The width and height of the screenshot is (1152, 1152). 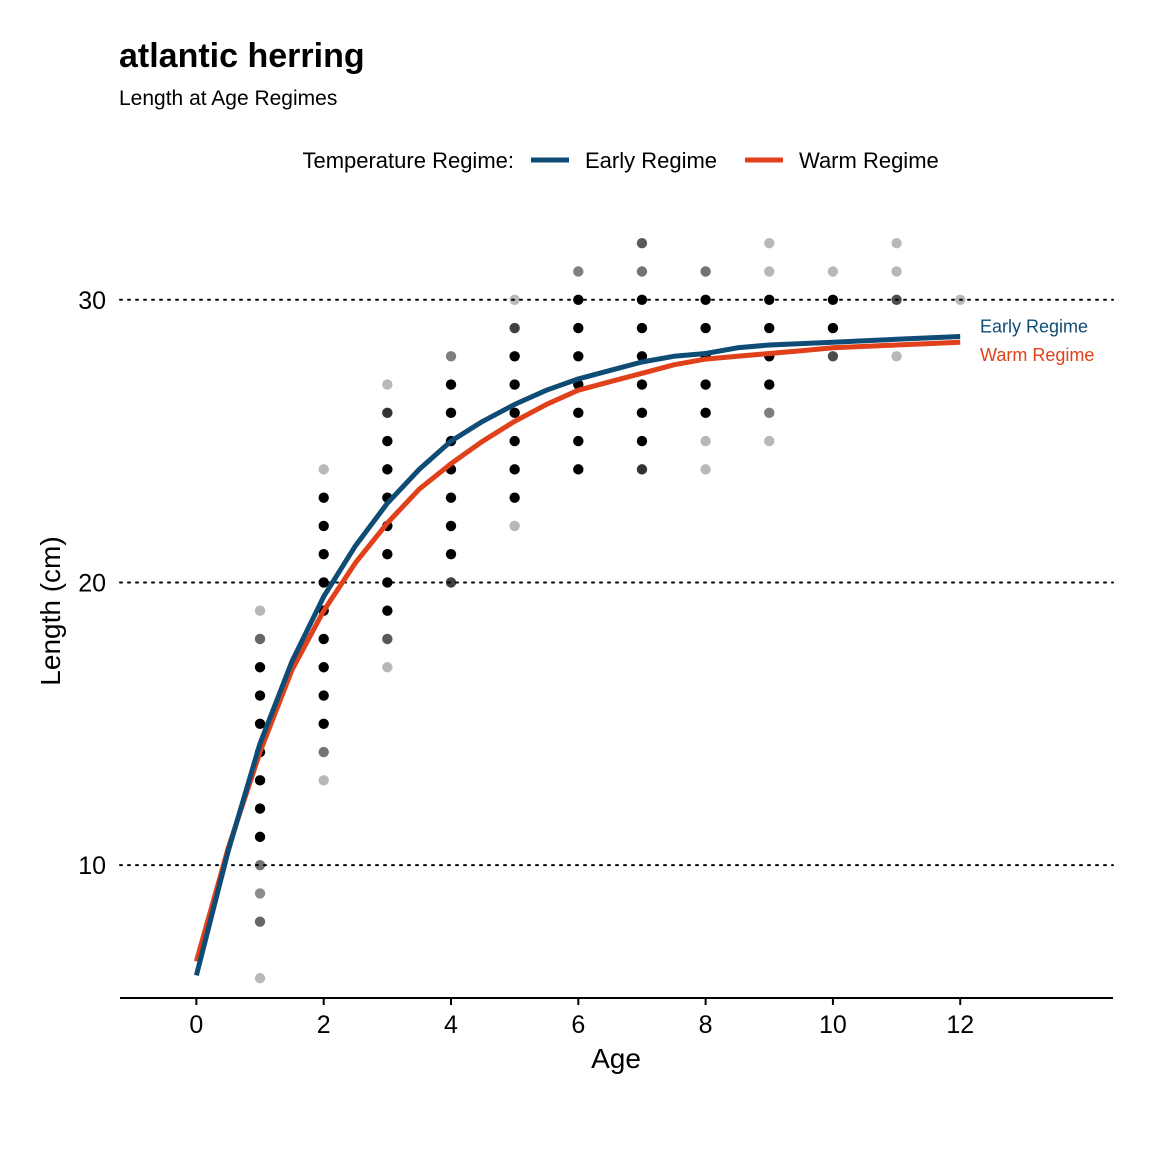 I want to click on x-tick-label: 8, so click(x=706, y=1025).